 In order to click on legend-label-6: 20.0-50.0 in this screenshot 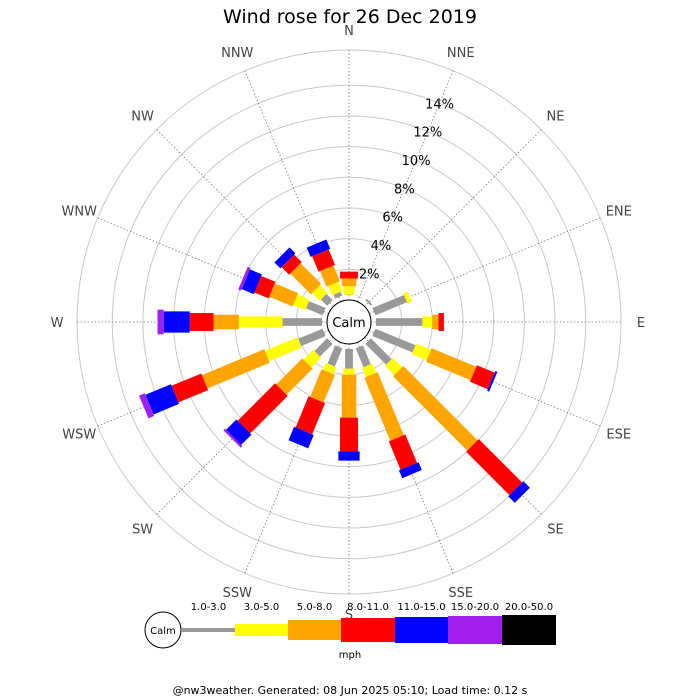, I will do `click(529, 607)`.